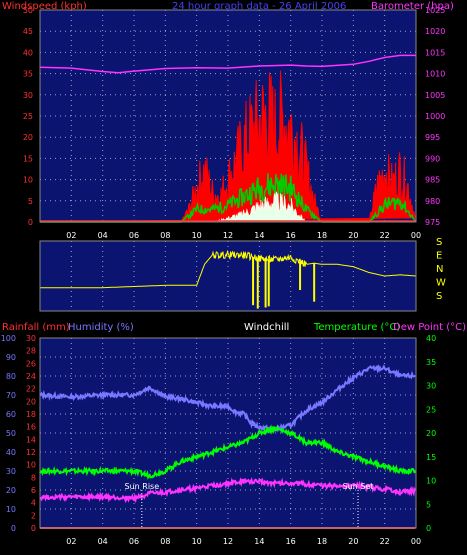 Image resolution: width=467 pixels, height=555 pixels. What do you see at coordinates (11, 376) in the screenshot?
I see `humidity-tick-label: 80` at bounding box center [11, 376].